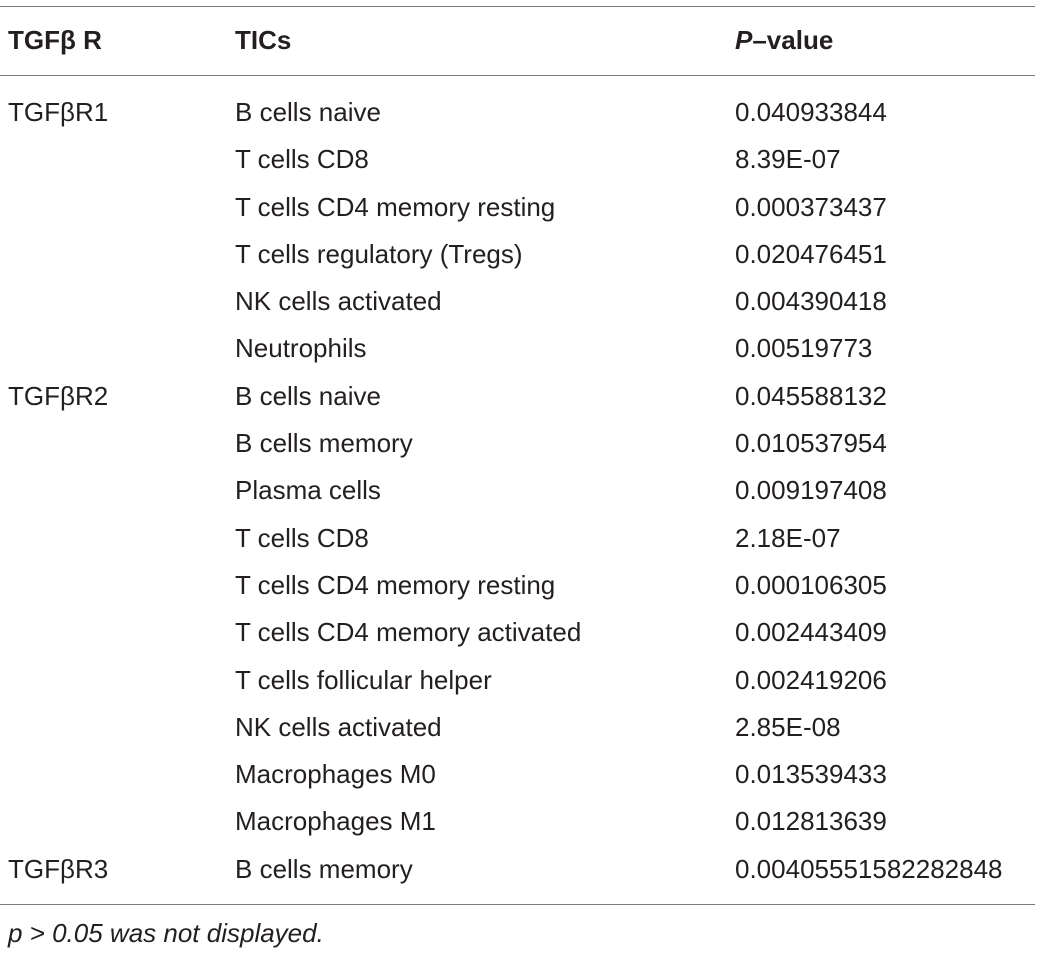 This screenshot has height=954, width=1041. I want to click on cell-pvalue: 0.012813639, so click(811, 821).